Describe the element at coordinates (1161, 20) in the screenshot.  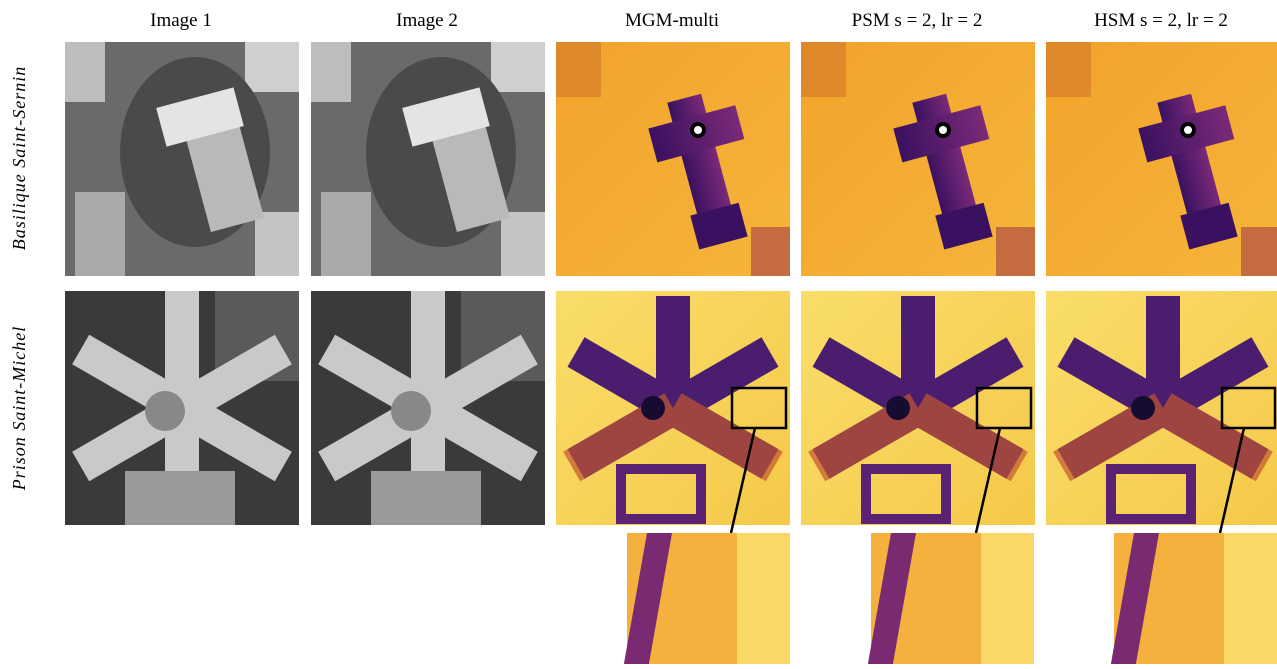
I see `column-header: HSM s = 2, lr = 2` at that location.